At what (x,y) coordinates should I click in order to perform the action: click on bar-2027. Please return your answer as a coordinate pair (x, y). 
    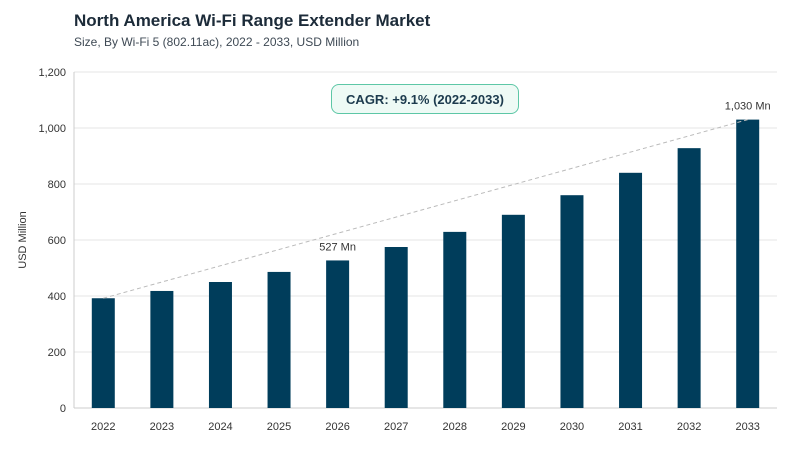
    Looking at the image, I should click on (396, 327).